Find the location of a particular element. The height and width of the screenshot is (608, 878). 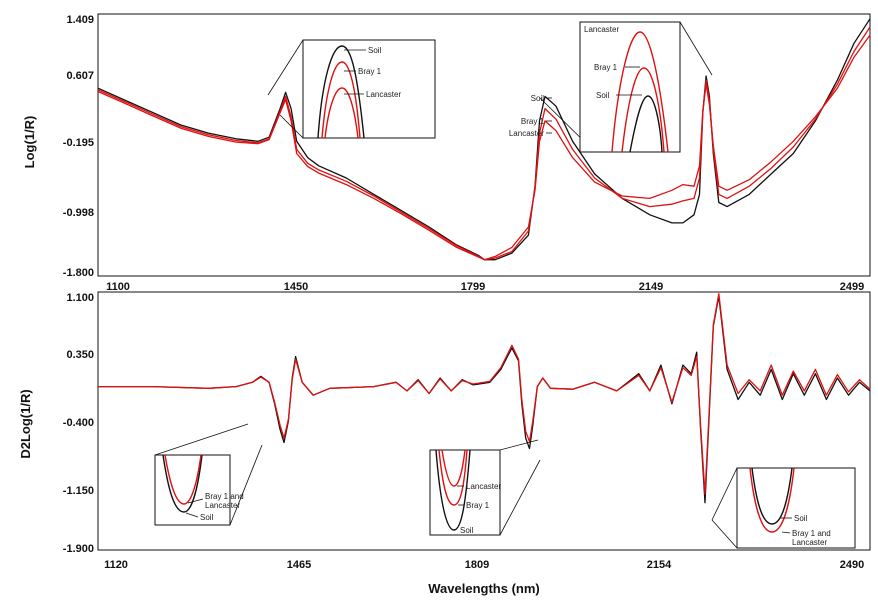

bottom-x-tick: 1809 is located at coordinates (477, 565).